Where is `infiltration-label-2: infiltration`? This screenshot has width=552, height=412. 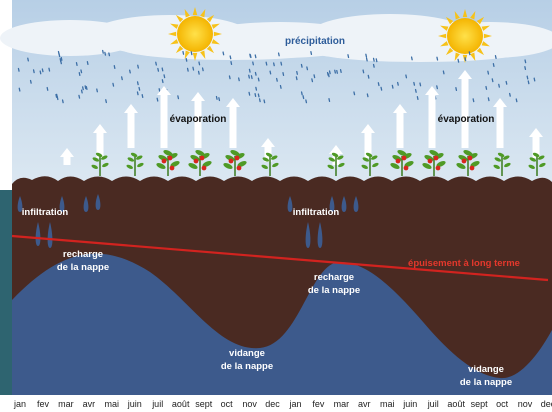 infiltration-label-2: infiltration is located at coordinates (316, 212).